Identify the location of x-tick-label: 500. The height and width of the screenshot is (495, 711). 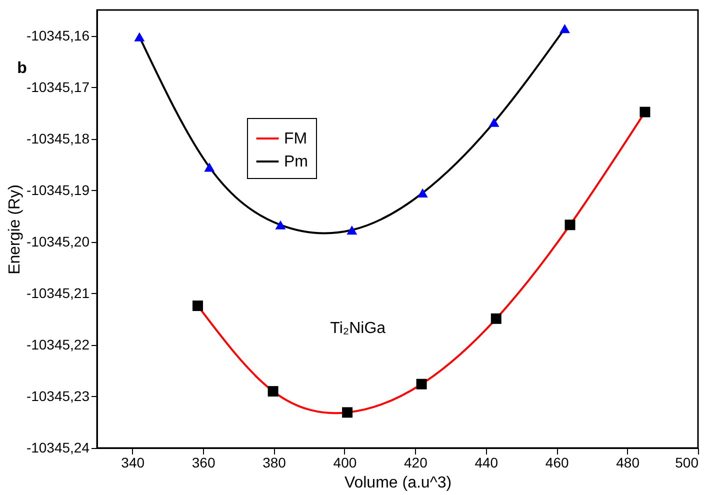
(687, 462).